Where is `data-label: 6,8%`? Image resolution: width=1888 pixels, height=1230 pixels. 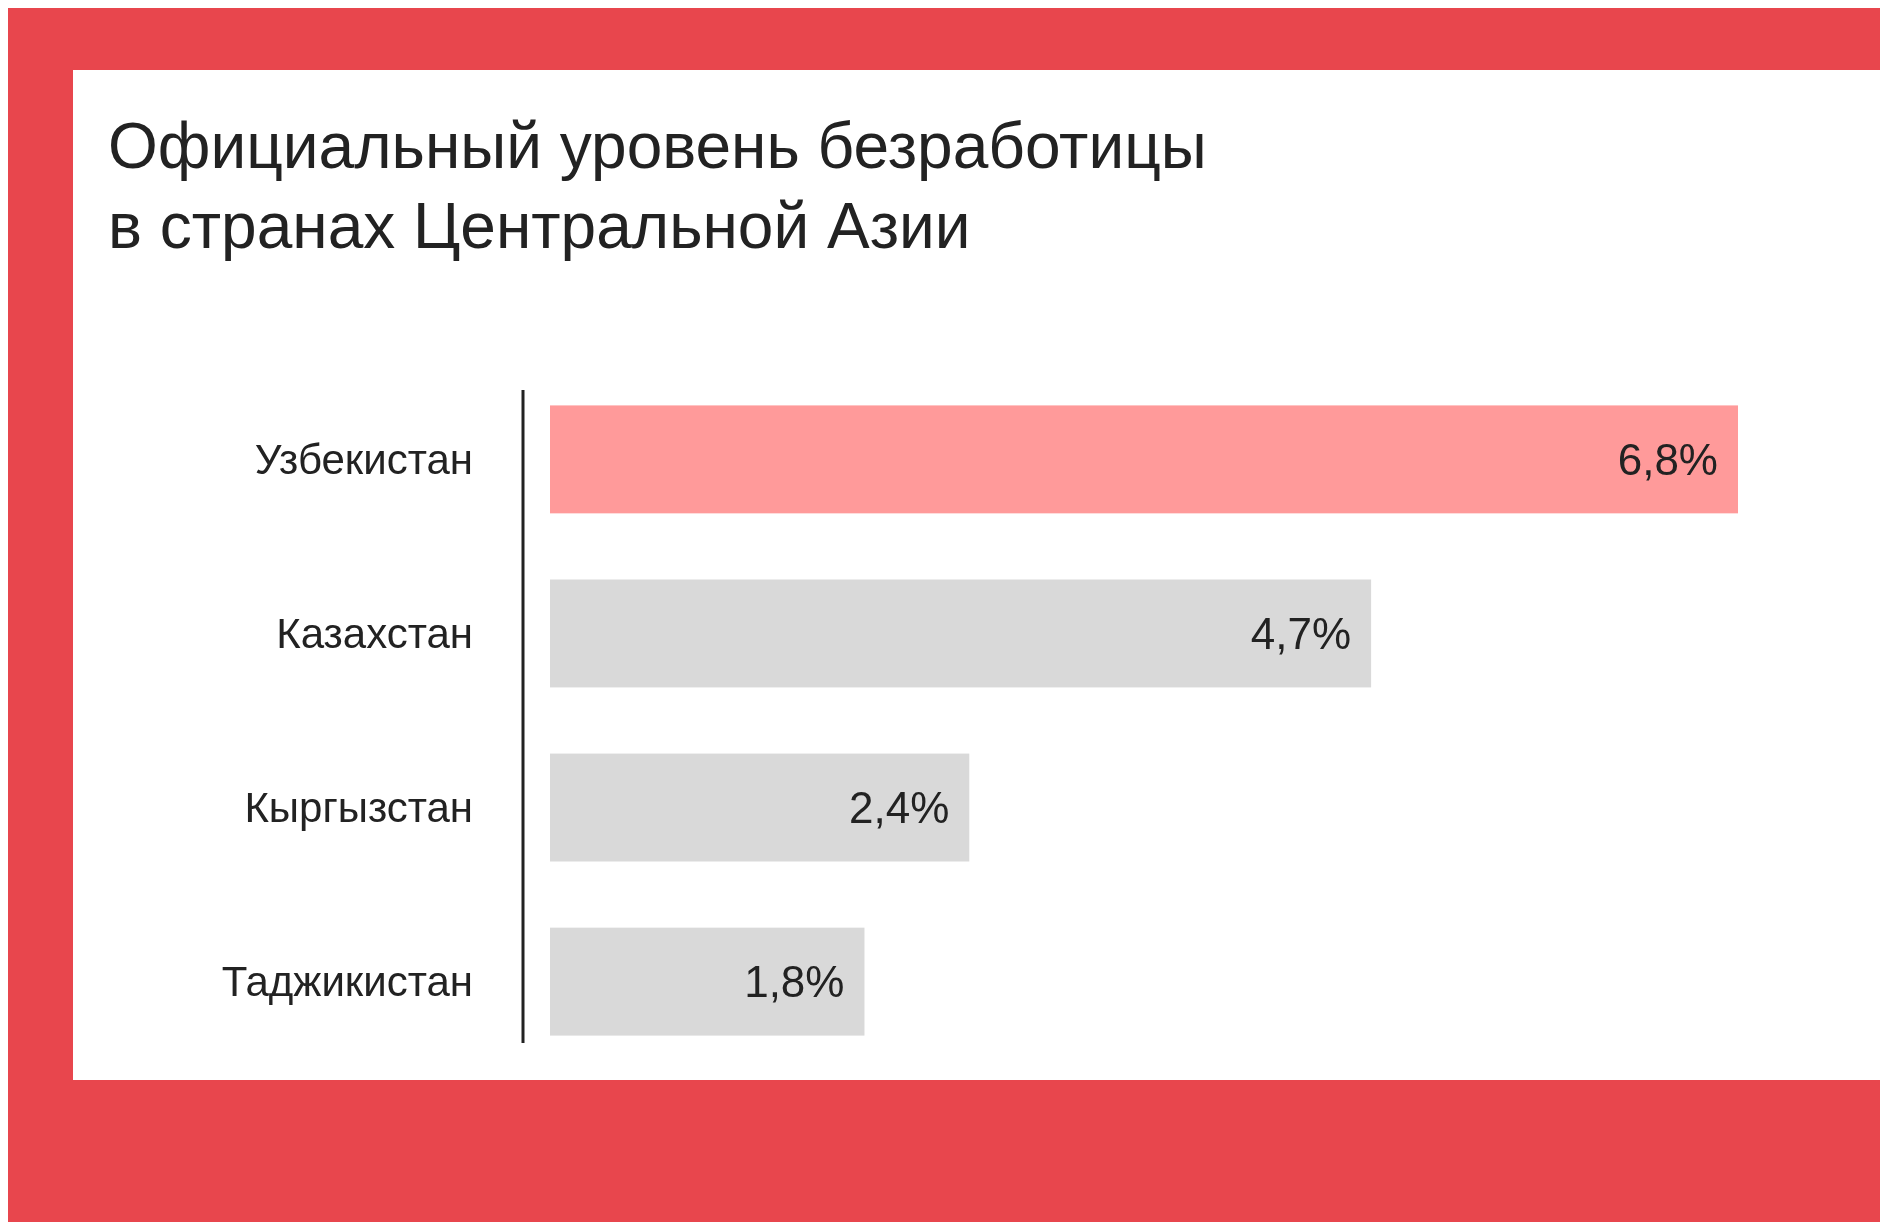 data-label: 6,8% is located at coordinates (1667, 459).